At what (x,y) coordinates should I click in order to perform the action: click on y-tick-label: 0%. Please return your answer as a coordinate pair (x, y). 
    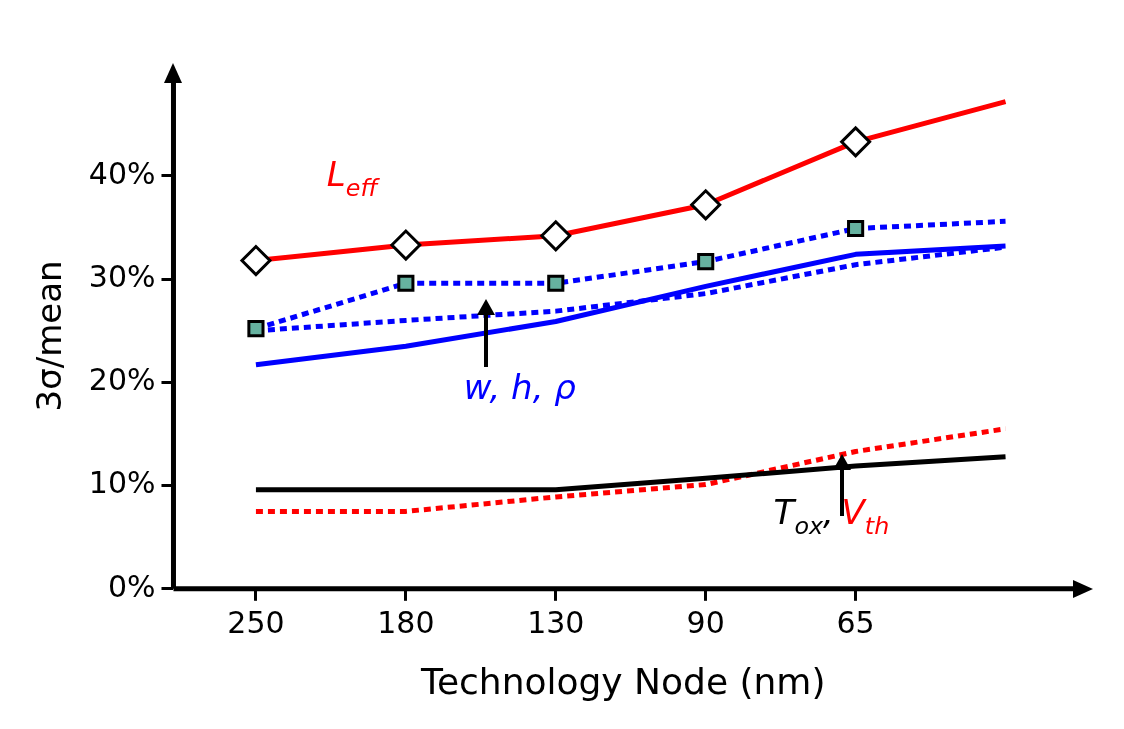
    Looking at the image, I should click on (131, 586).